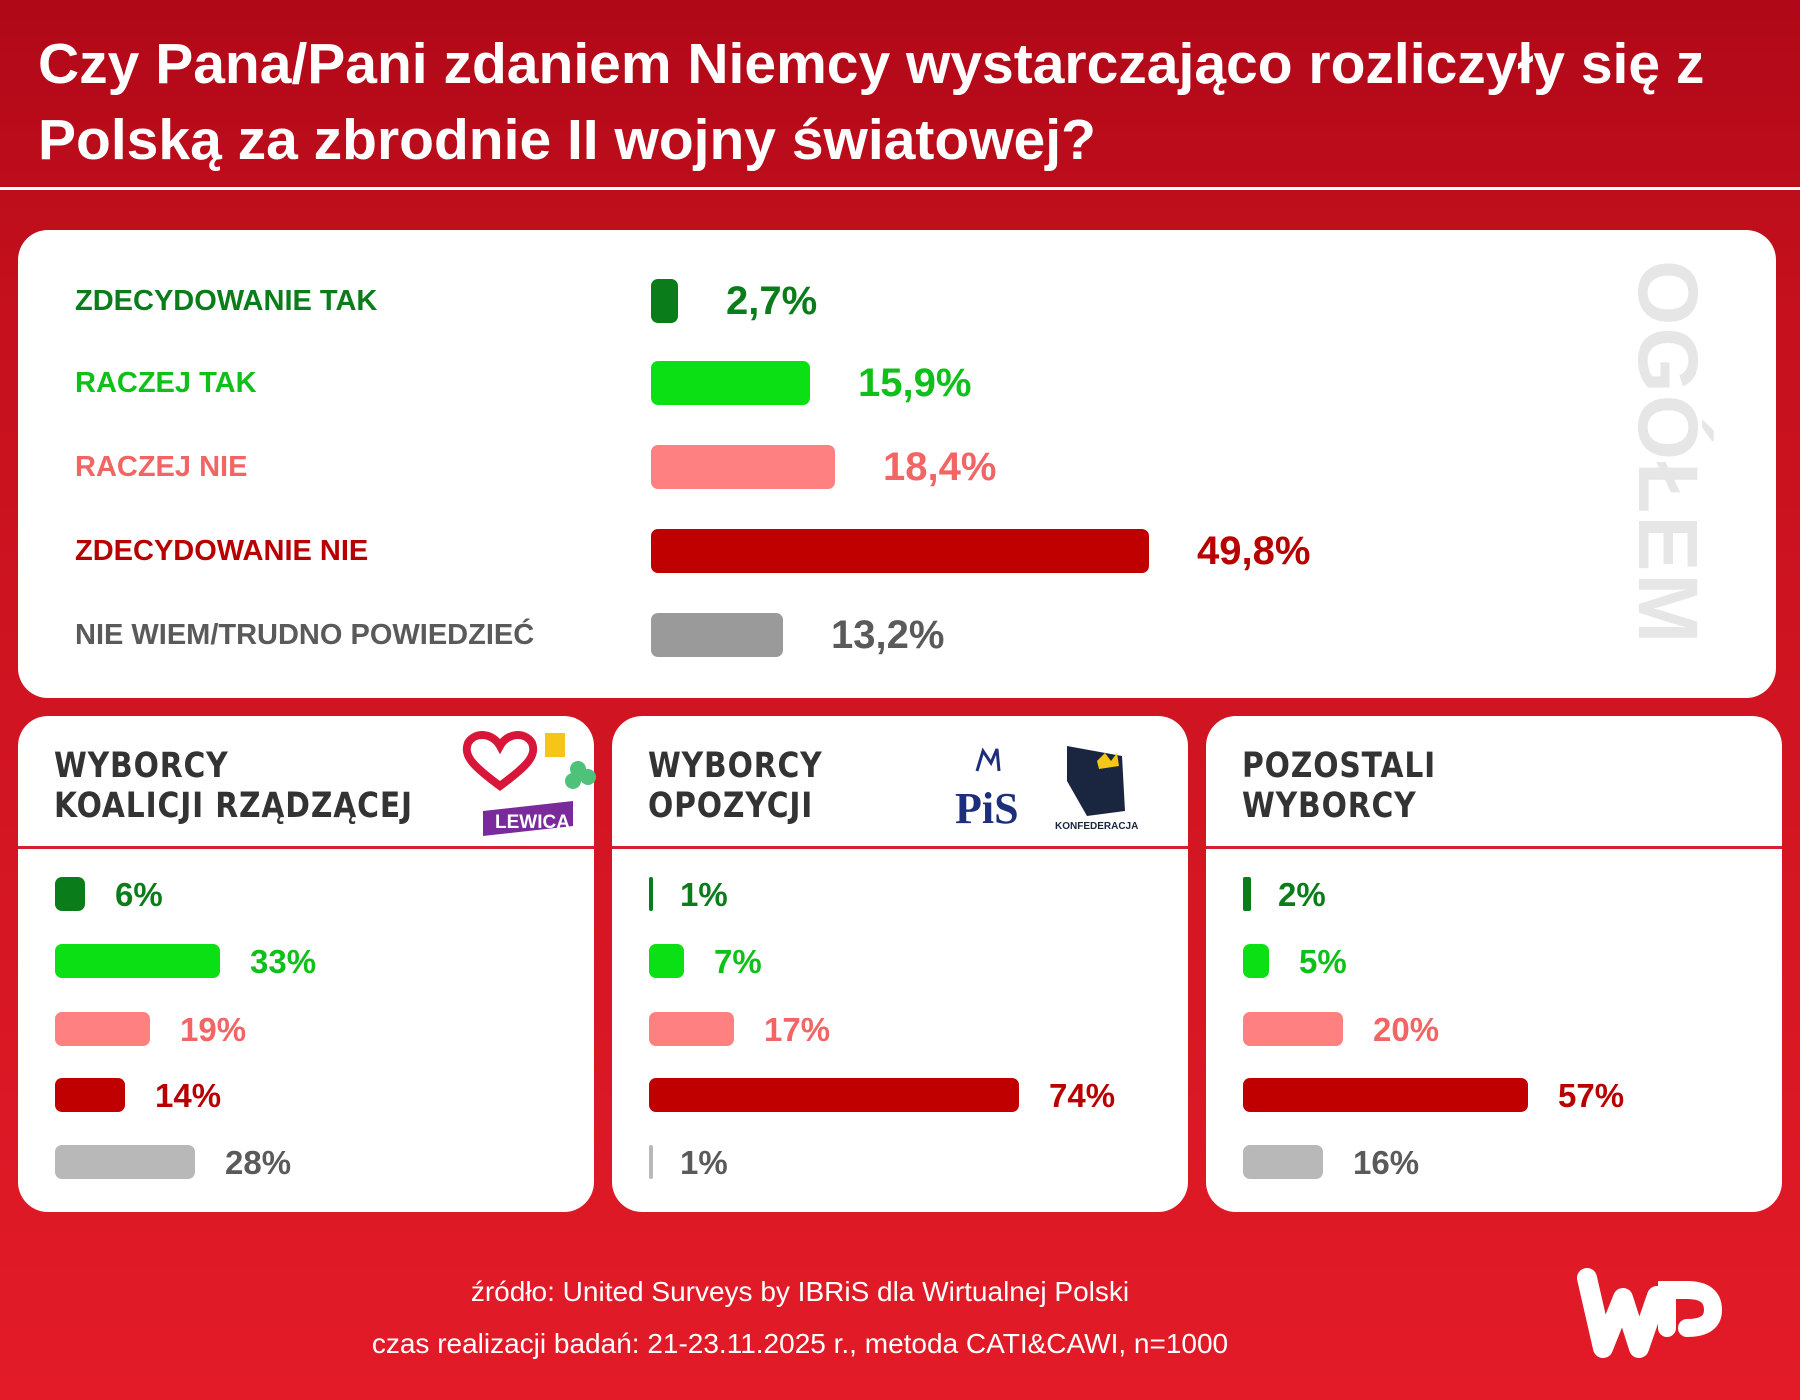 Image resolution: width=1800 pixels, height=1400 pixels. Describe the element at coordinates (1302, 894) in the screenshot. I see `value-label: 2%` at that location.